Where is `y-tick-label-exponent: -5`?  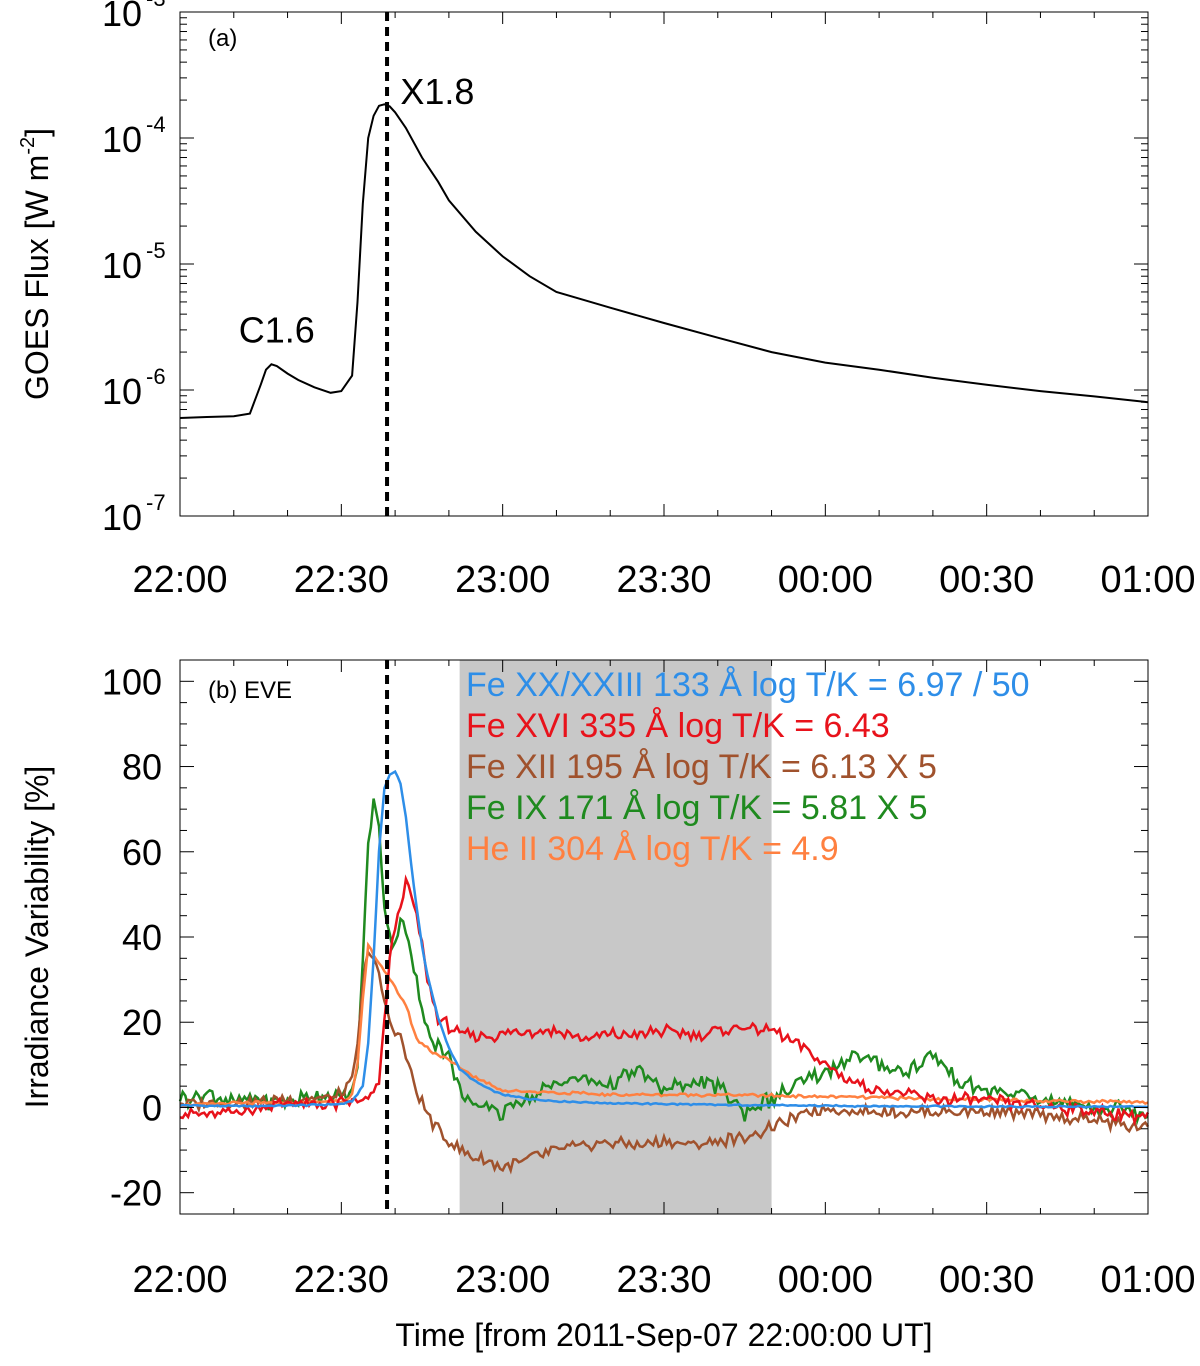 y-tick-label-exponent: -5 is located at coordinates (156, 250).